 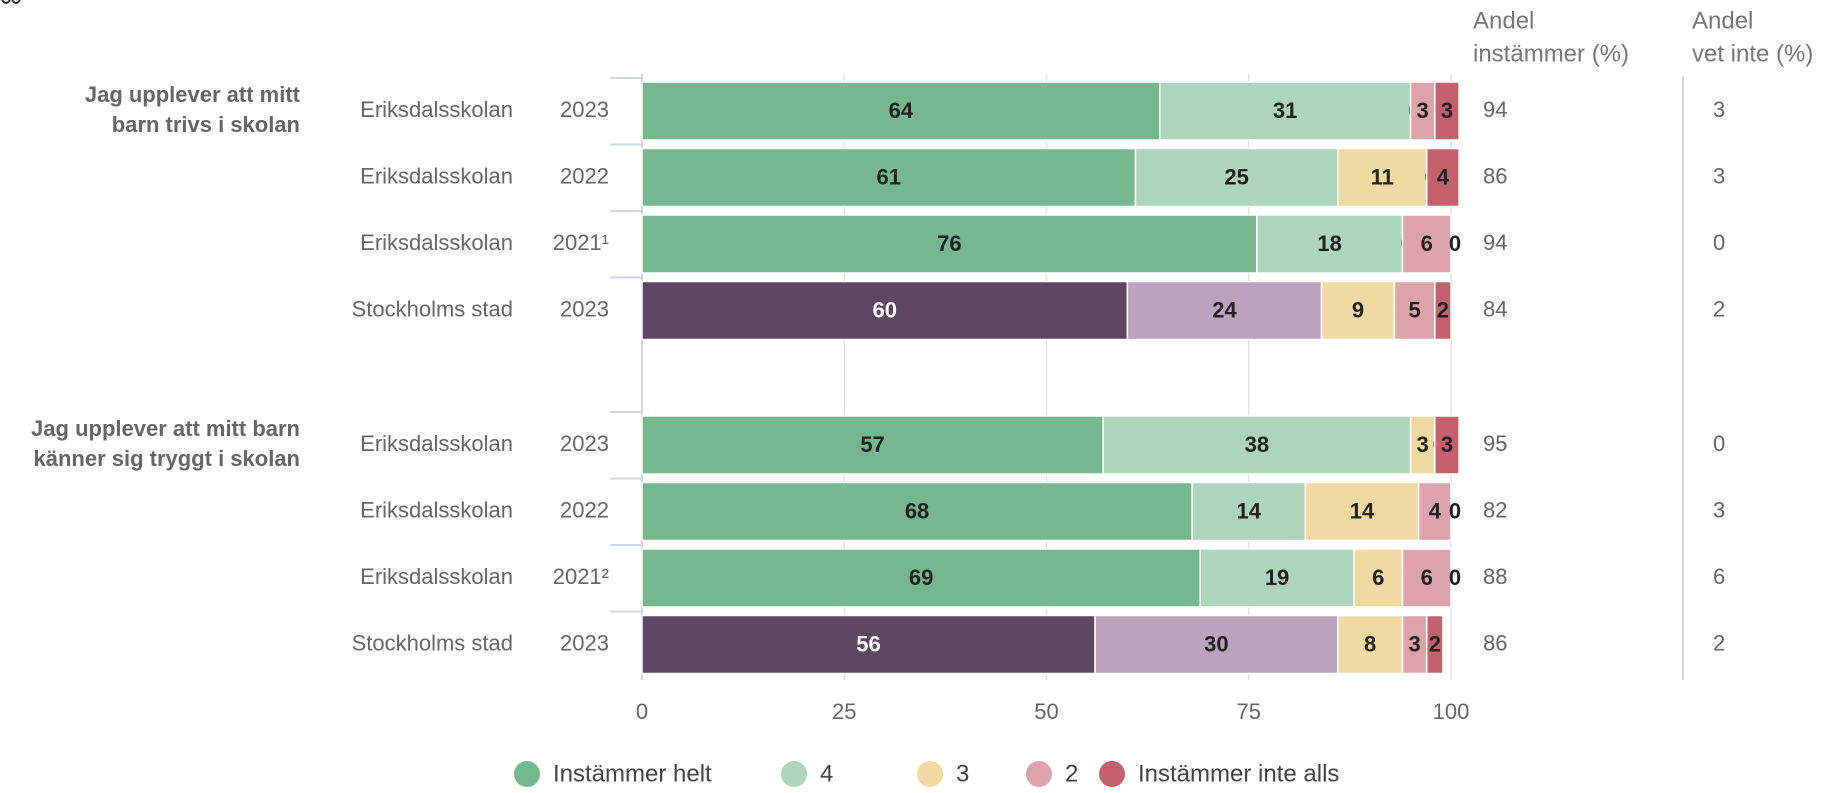 I want to click on segment-label: 76, so click(x=949, y=243).